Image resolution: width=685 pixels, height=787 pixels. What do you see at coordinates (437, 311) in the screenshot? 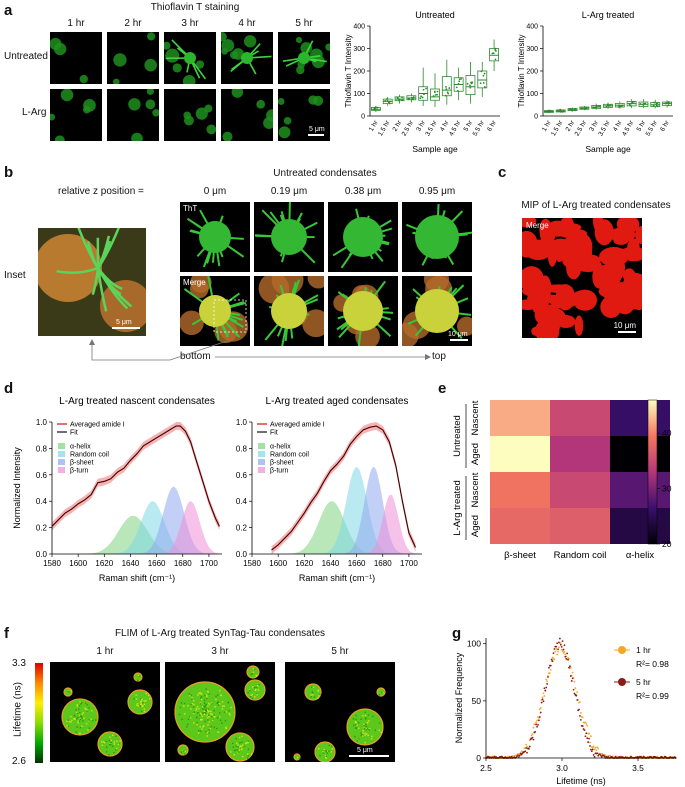
I see `z-slice-tile: 10 μm` at bounding box center [437, 311].